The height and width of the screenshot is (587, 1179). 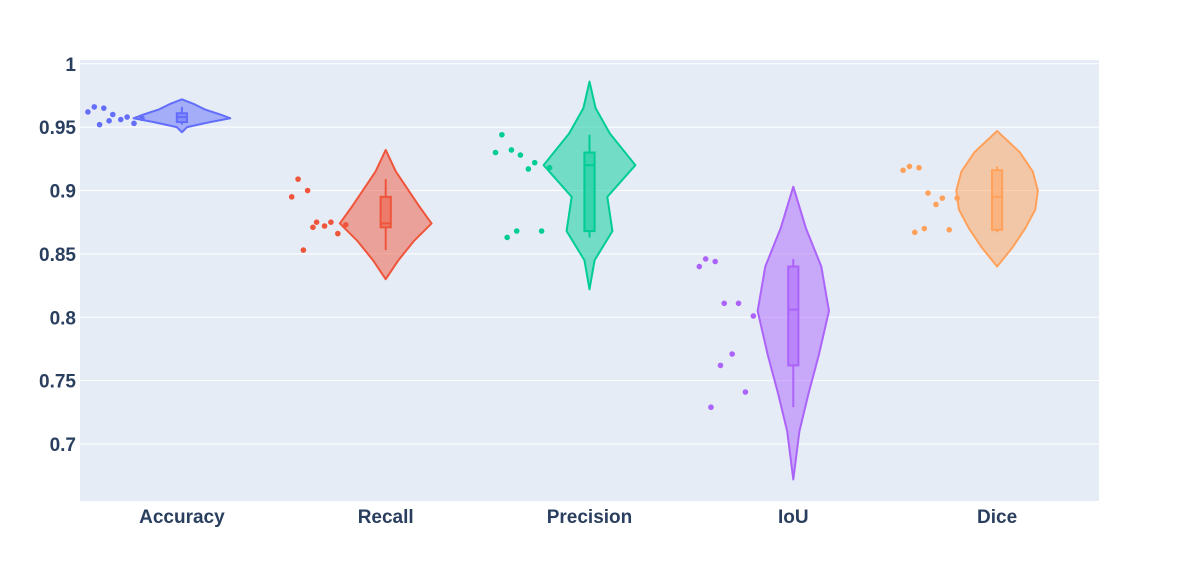 I want to click on x-axis-tick-labels: Accuracy Recall Precision IoU Dice, so click(x=578, y=517).